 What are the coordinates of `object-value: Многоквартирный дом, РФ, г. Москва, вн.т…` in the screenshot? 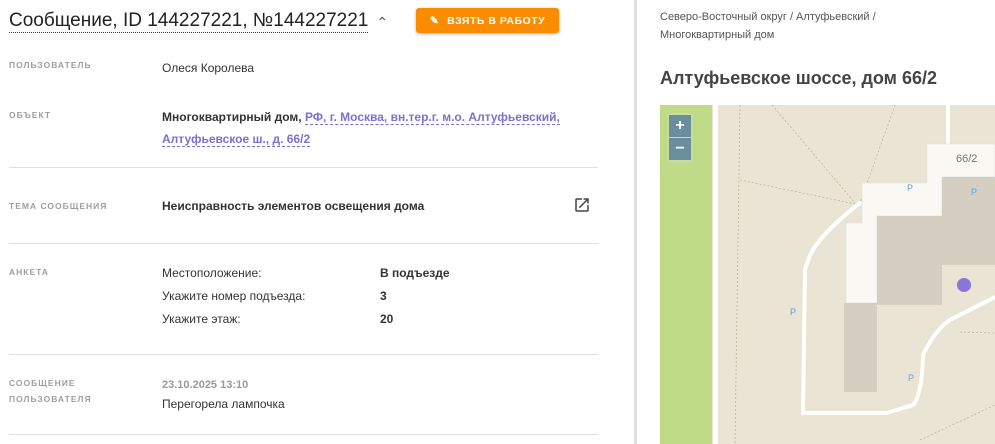 It's located at (372, 128).